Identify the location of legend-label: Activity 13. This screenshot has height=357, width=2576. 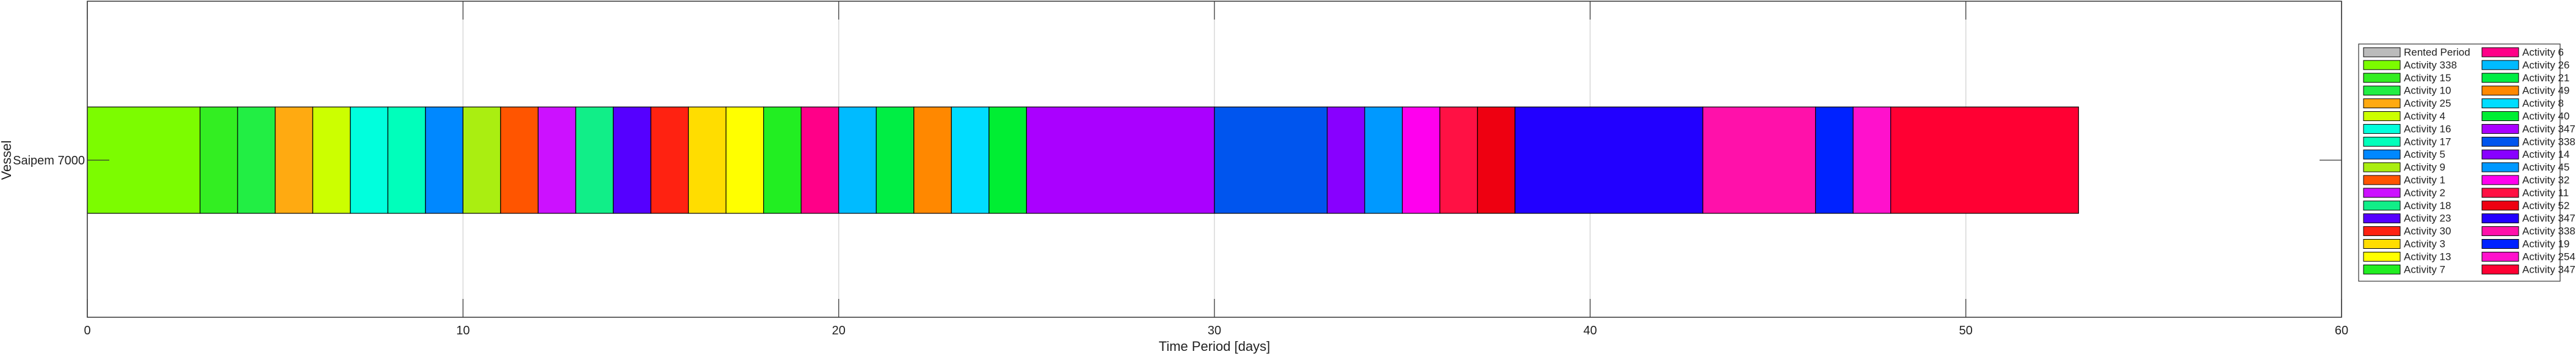
(2427, 256).